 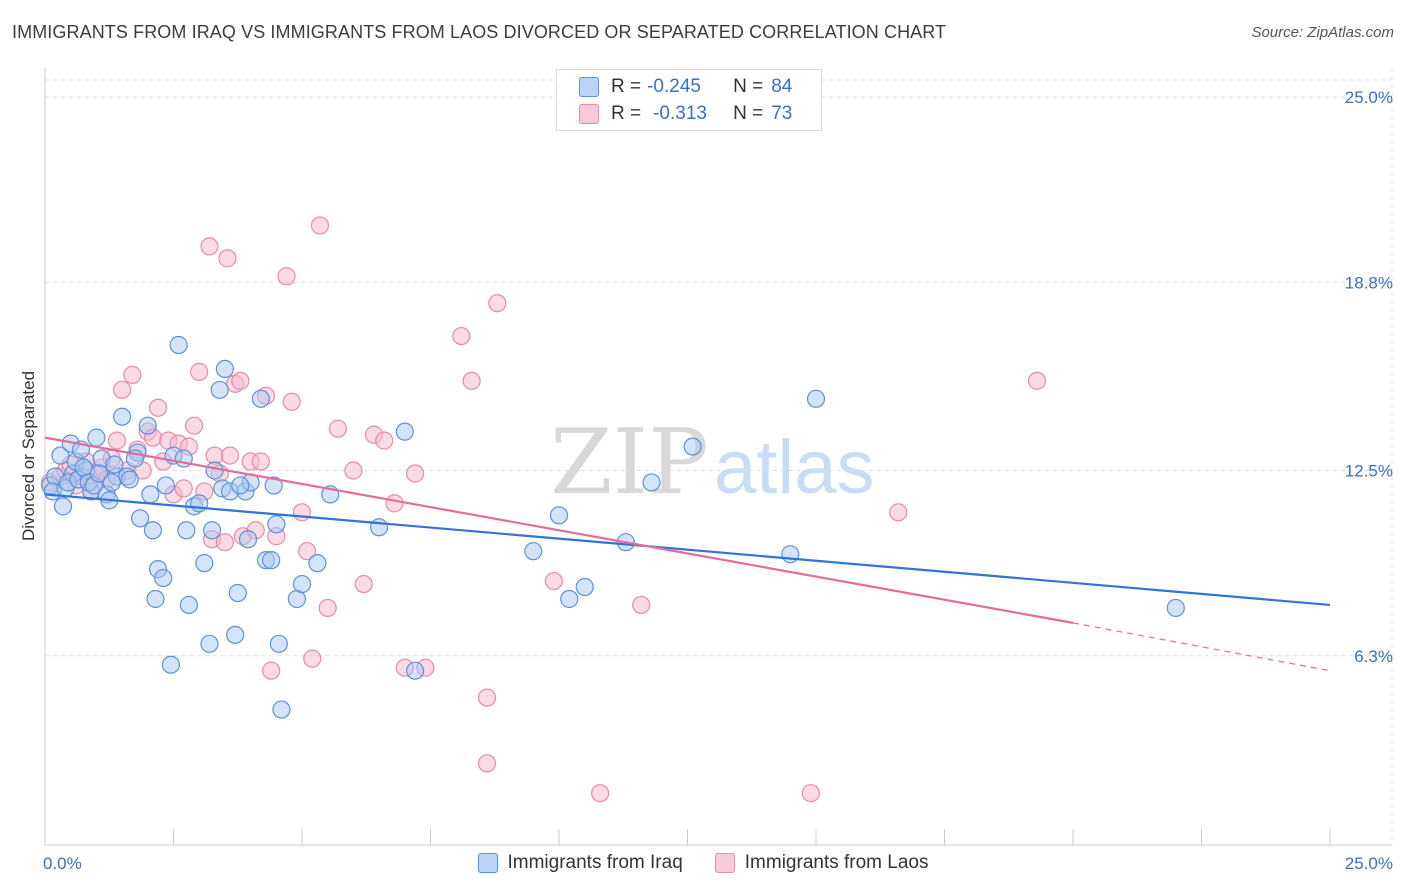 What do you see at coordinates (1369, 97) in the screenshot?
I see `y-tick-label: 25.0%` at bounding box center [1369, 97].